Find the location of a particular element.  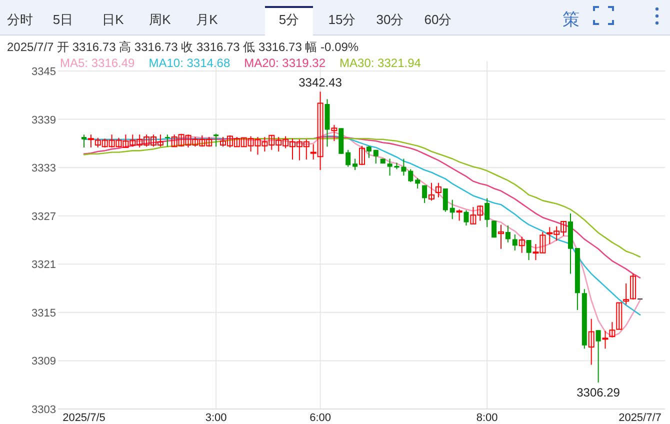

y-tick-label: 3321 is located at coordinates (44, 265).